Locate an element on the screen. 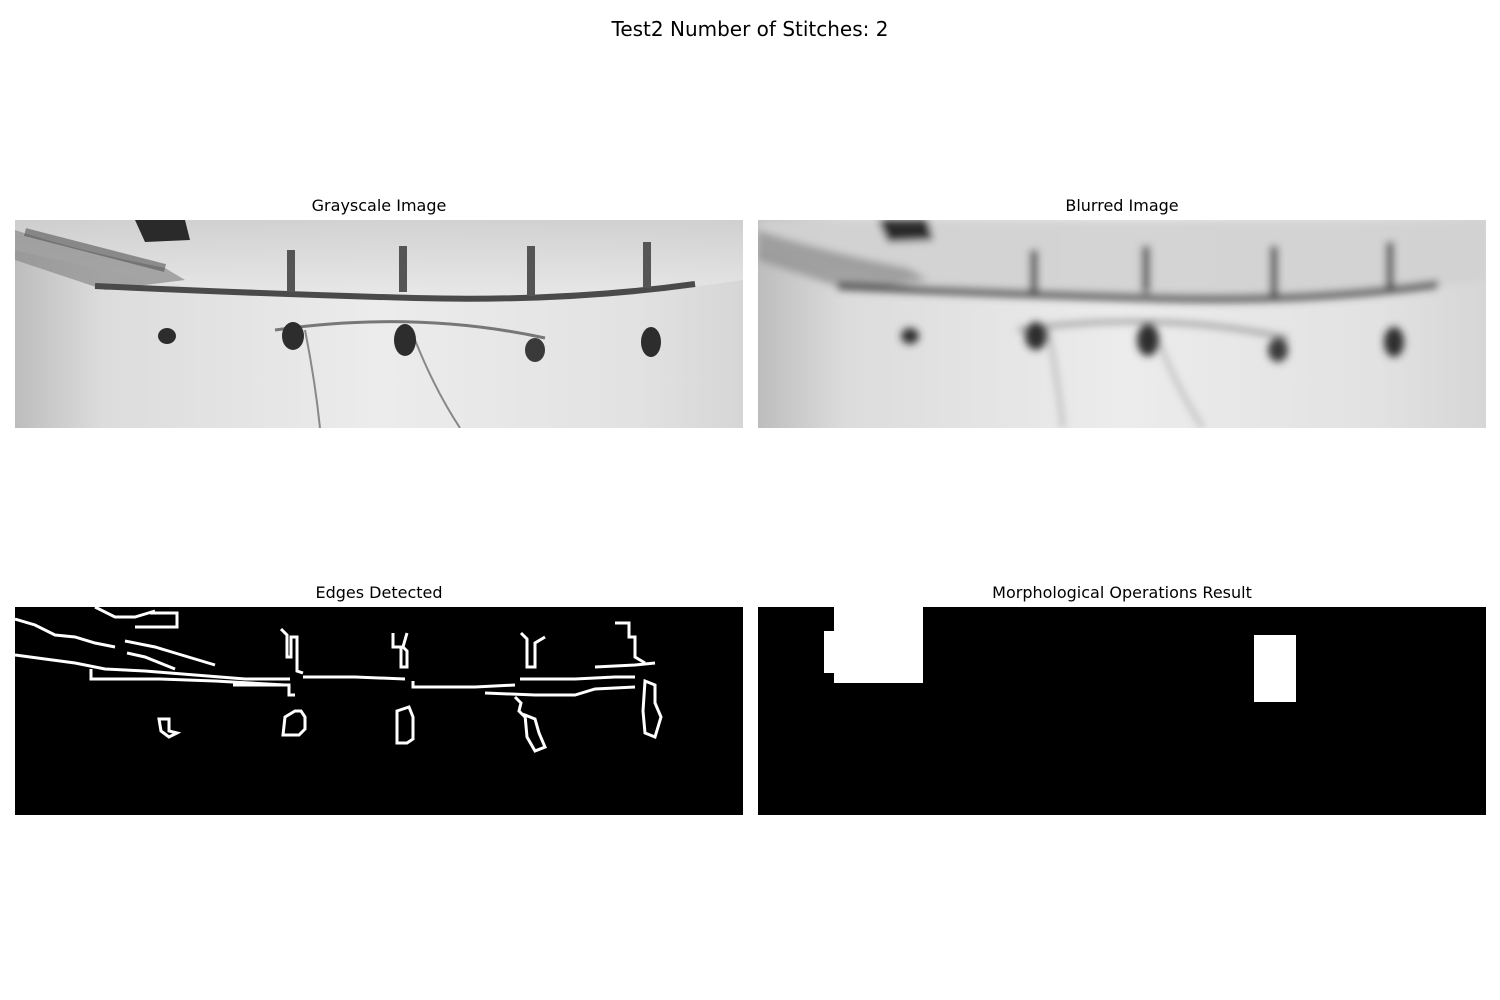 This screenshot has height=1000, width=1500. morphological-image is located at coordinates (1122, 711).